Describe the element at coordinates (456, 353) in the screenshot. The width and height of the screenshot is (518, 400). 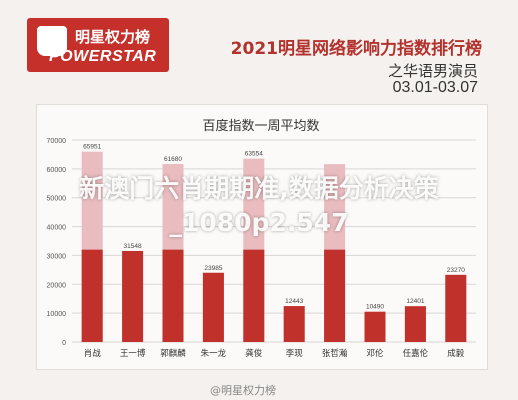
I see `x-tick-label: 成毅` at that location.